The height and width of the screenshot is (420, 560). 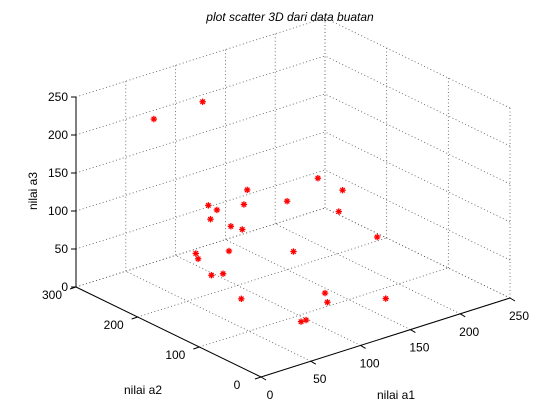 What do you see at coordinates (33, 191) in the screenshot?
I see `z-axis-label: nilai a3` at bounding box center [33, 191].